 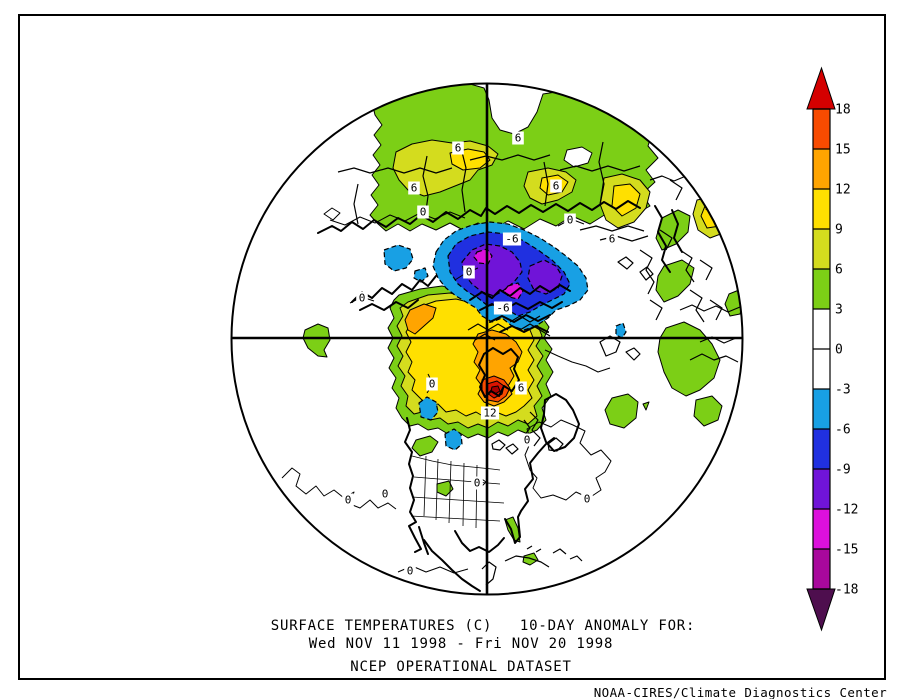 What do you see at coordinates (708, 411) in the screenshot?
I see `region-green-atlantic-ne` at bounding box center [708, 411].